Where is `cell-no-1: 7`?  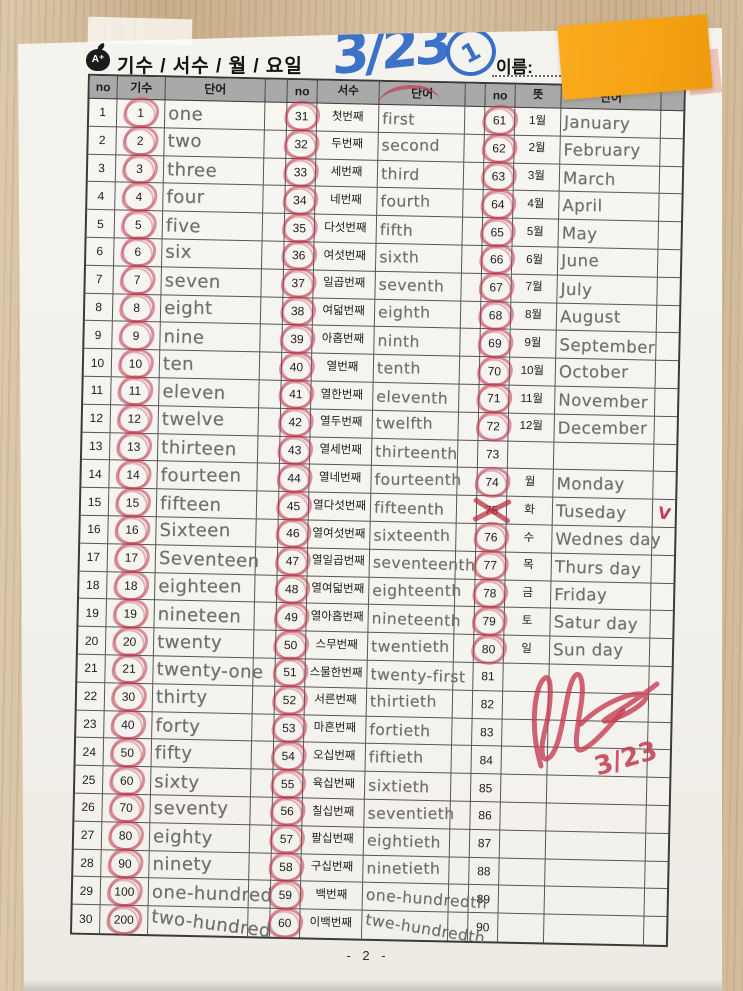 cell-no-1: 7 is located at coordinates (99, 279).